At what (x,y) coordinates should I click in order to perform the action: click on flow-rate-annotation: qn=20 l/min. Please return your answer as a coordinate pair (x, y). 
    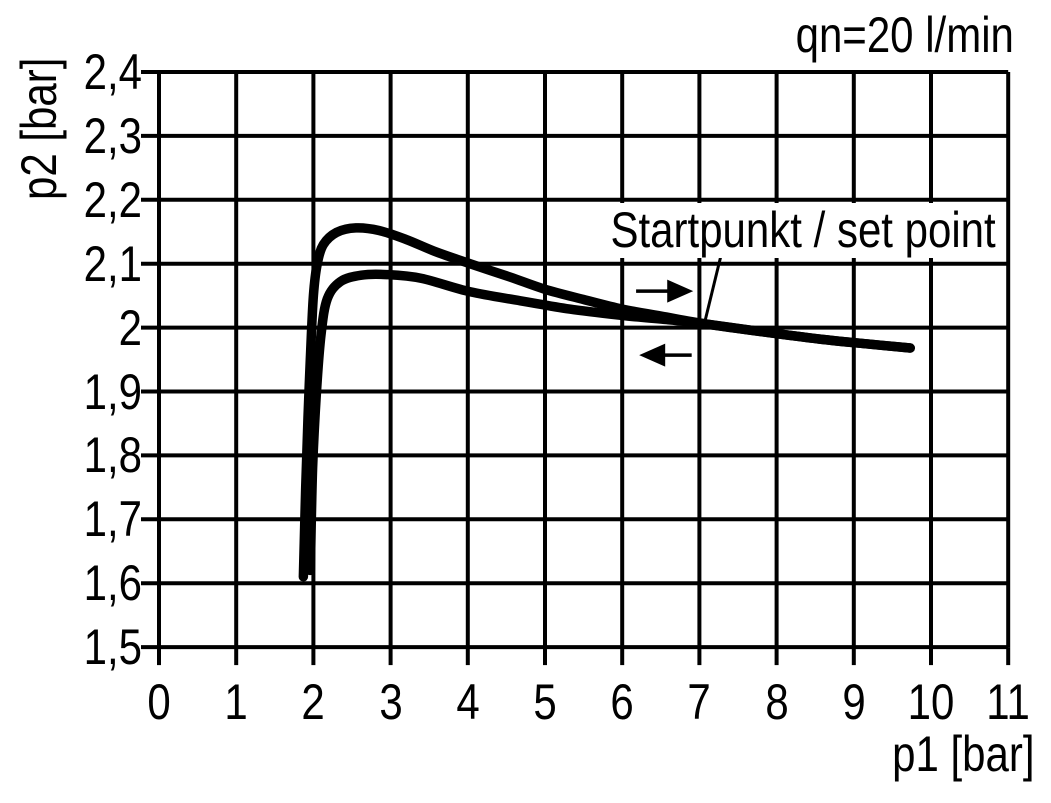
    Looking at the image, I should click on (904, 35).